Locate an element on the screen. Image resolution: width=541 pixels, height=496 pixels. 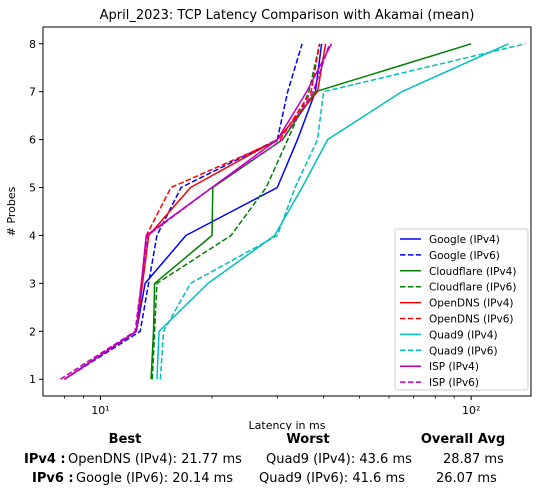
ipv6-row-label: IPv6 : is located at coordinates (53, 478).